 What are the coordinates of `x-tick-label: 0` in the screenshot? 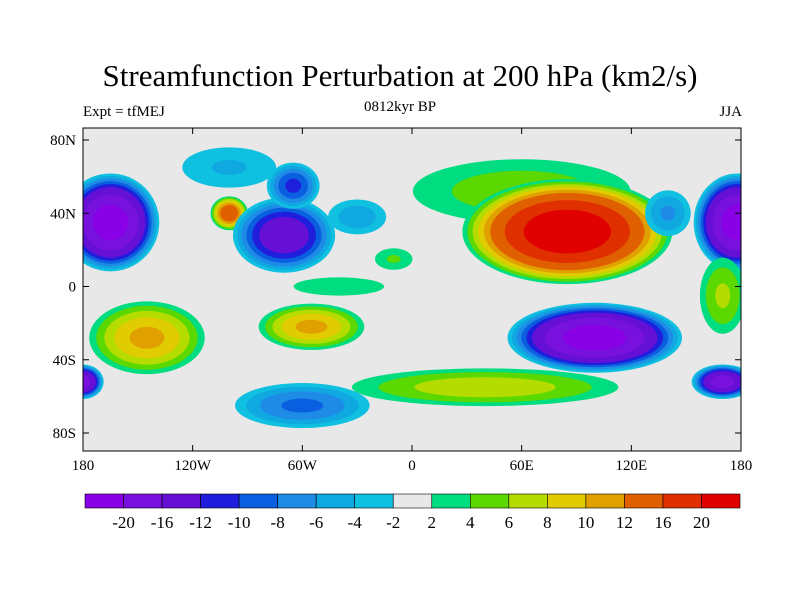 It's located at (412, 466).